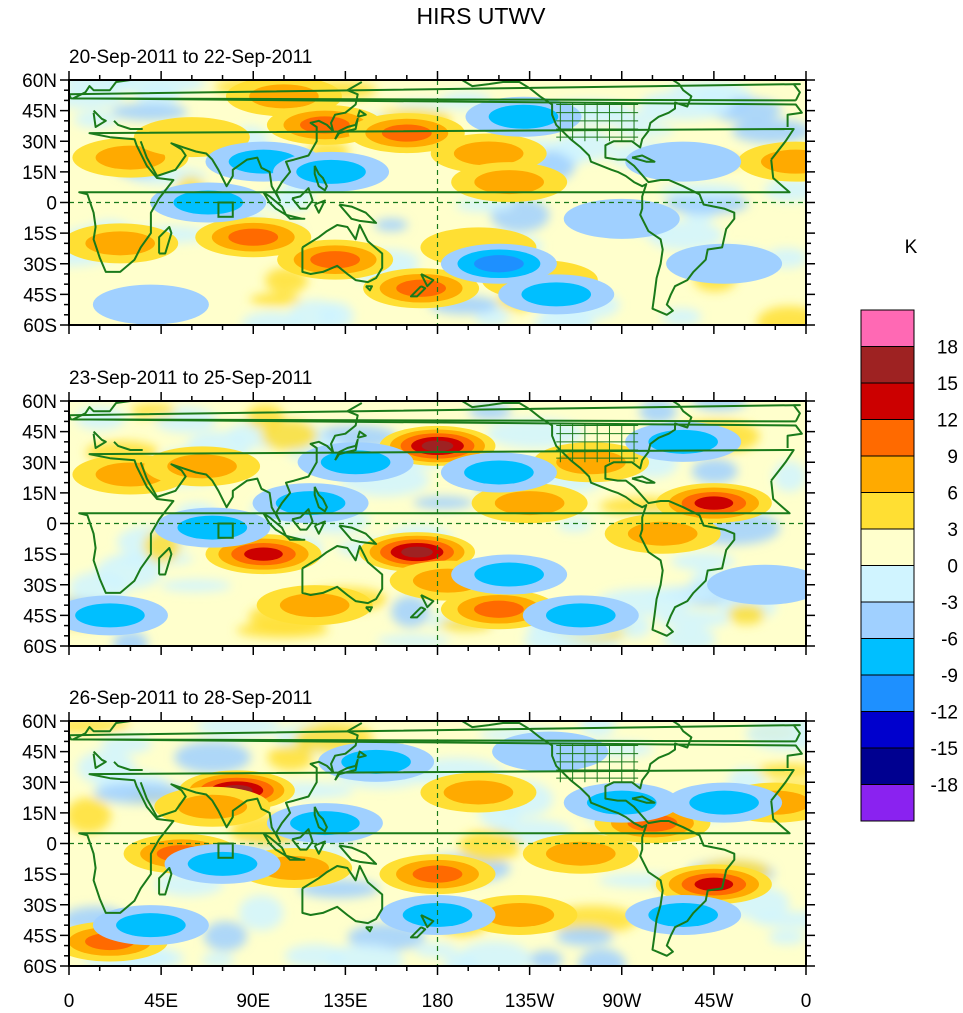 The width and height of the screenshot is (963, 1013). I want to click on colorbar-level-label: 18, so click(947, 348).